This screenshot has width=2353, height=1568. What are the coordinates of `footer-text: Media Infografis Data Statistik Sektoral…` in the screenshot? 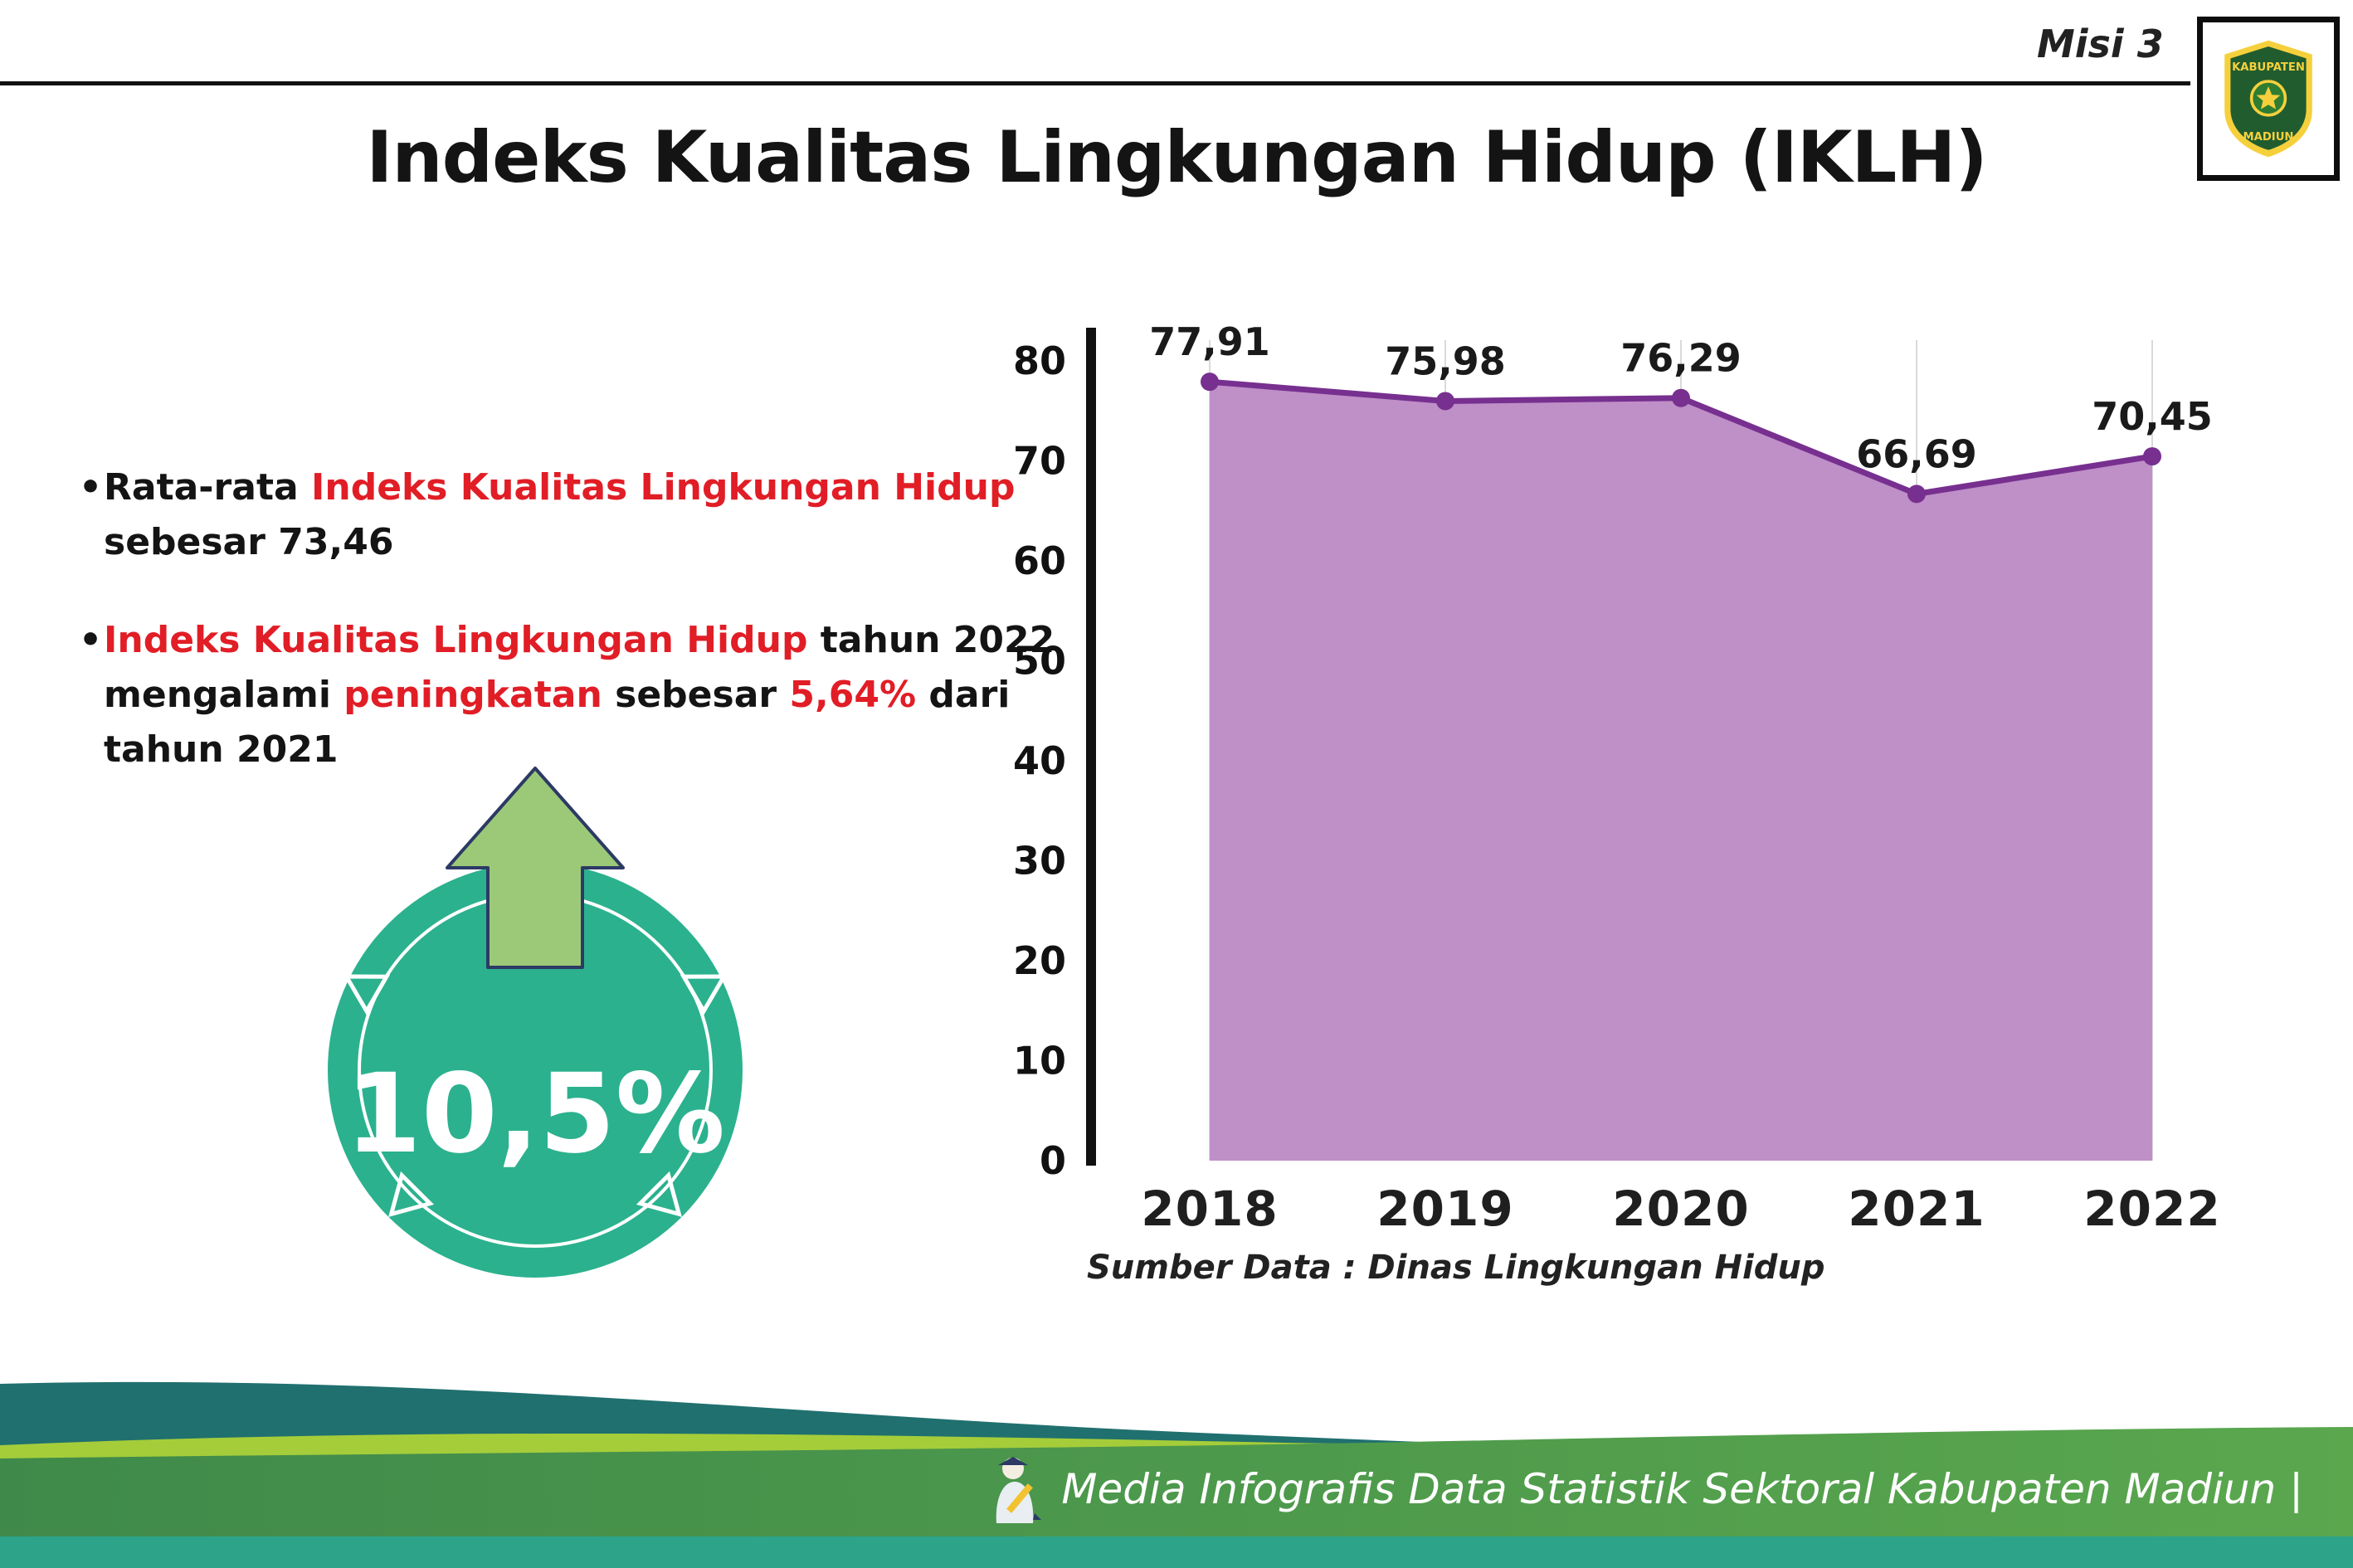 It's located at (1682, 1489).